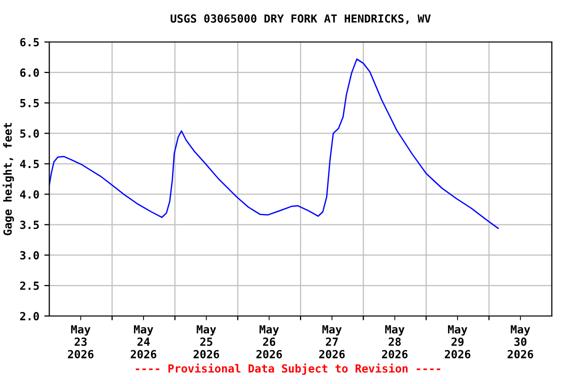  I want to click on y-tick-label: 2.0, so click(29, 316).